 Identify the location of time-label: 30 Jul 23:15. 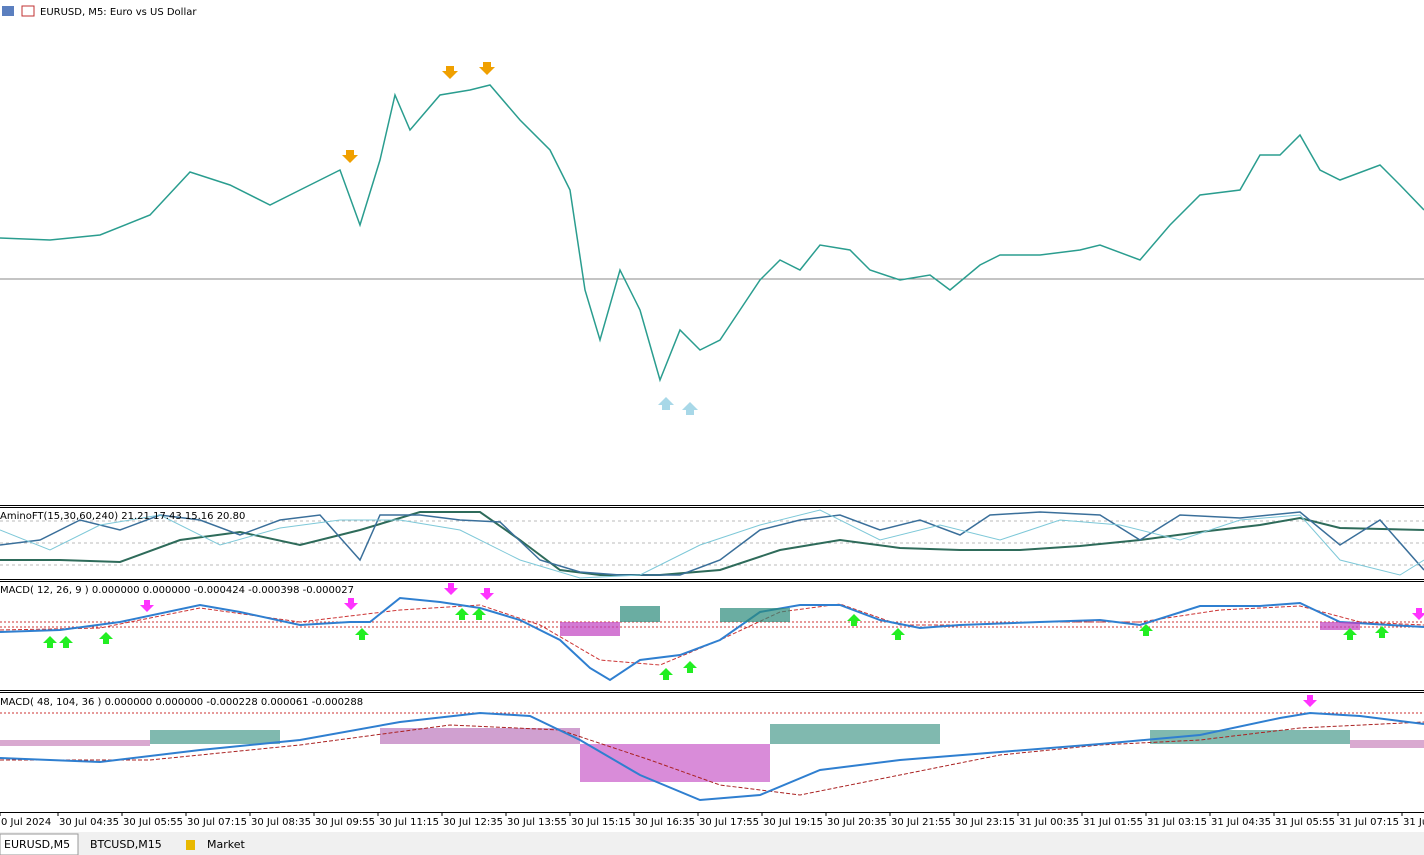
(985, 822).